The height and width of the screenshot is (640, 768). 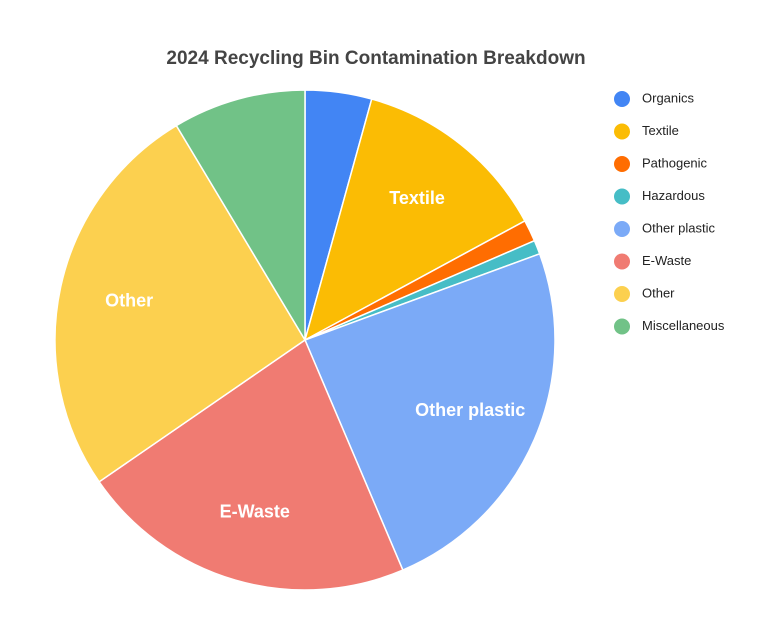 I want to click on legend-label: Hazardous, so click(x=673, y=195).